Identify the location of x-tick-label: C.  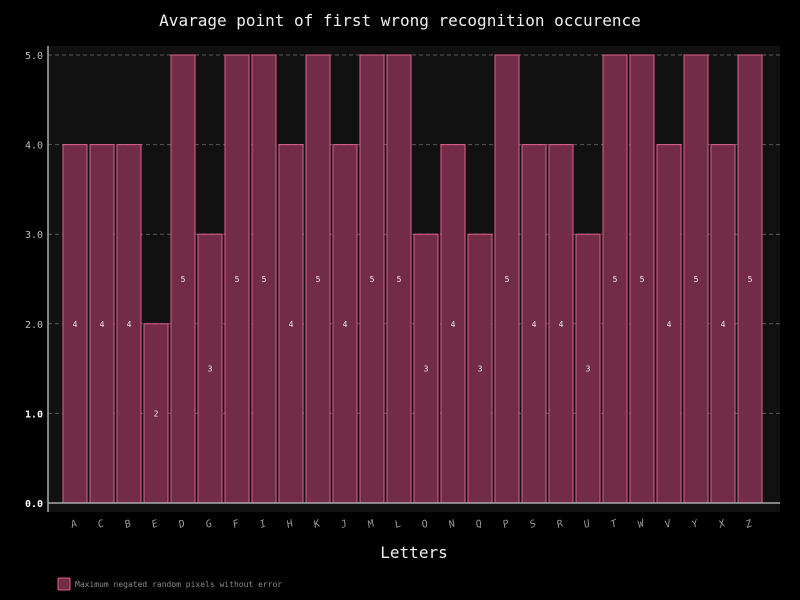
(100, 524).